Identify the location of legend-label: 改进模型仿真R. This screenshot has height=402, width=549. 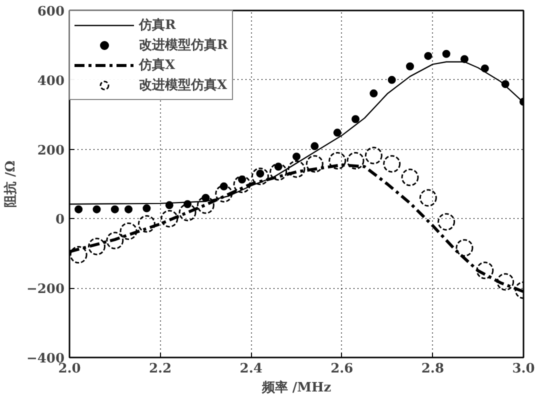
(183, 45).